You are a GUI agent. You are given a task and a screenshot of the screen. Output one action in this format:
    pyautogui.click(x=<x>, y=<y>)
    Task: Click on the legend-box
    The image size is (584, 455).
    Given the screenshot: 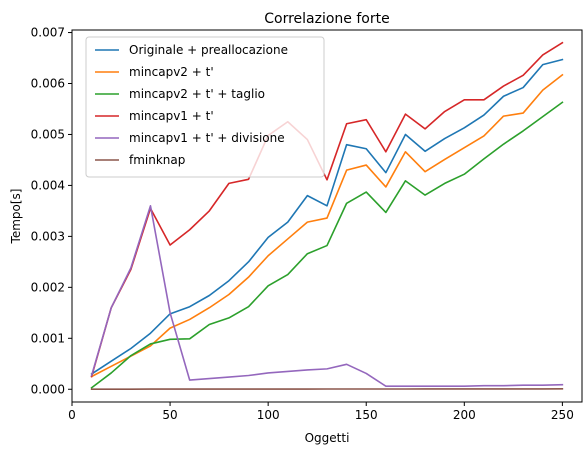 What is the action you would take?
    pyautogui.click(x=205, y=107)
    